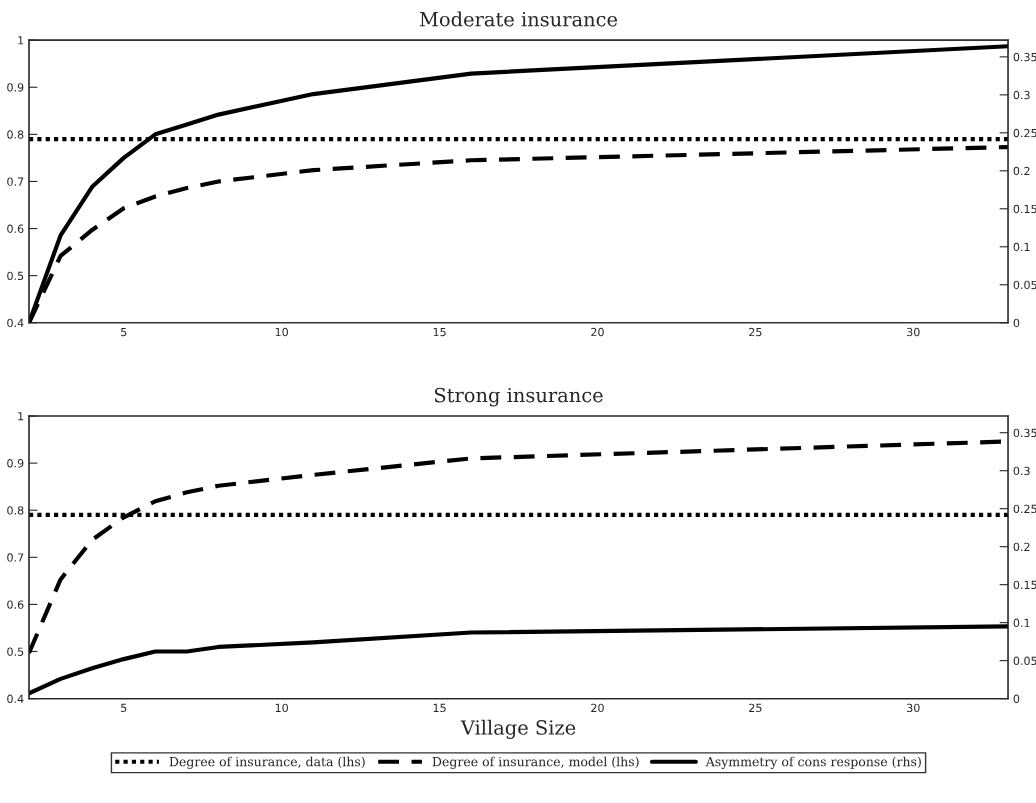  I want to click on chart-title: Moderate insurance, so click(518, 19).